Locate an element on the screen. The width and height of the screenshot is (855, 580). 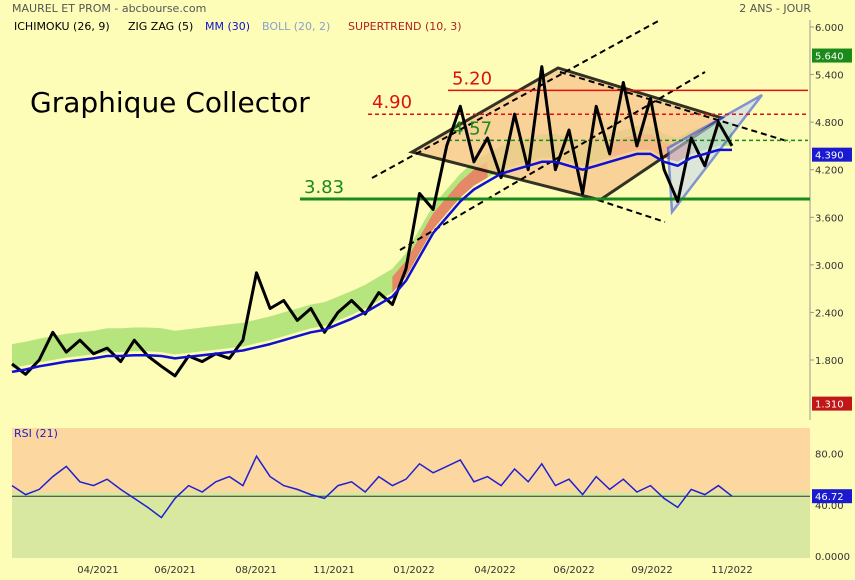
indicator-boll: BOLL (20, 2) is located at coordinates (296, 26).